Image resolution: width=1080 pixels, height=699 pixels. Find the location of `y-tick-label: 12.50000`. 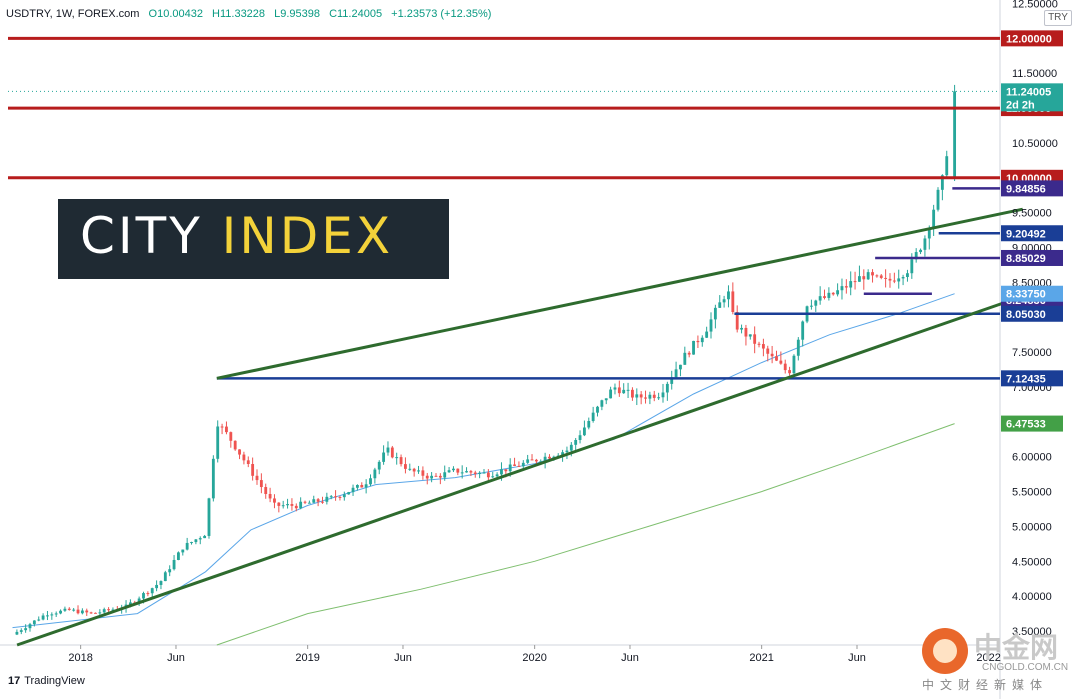

y-tick-label: 12.50000 is located at coordinates (1035, 5).